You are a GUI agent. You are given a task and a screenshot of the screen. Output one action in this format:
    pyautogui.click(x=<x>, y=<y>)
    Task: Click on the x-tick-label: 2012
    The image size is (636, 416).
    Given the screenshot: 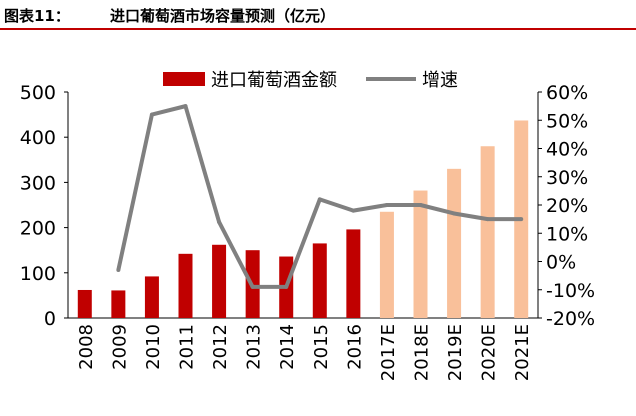 What is the action you would take?
    pyautogui.click(x=220, y=347)
    